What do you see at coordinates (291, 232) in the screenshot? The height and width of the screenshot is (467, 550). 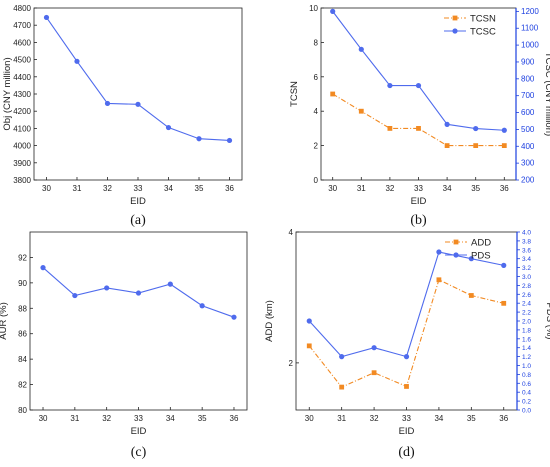 I see `y-tick-label: 4` at bounding box center [291, 232].